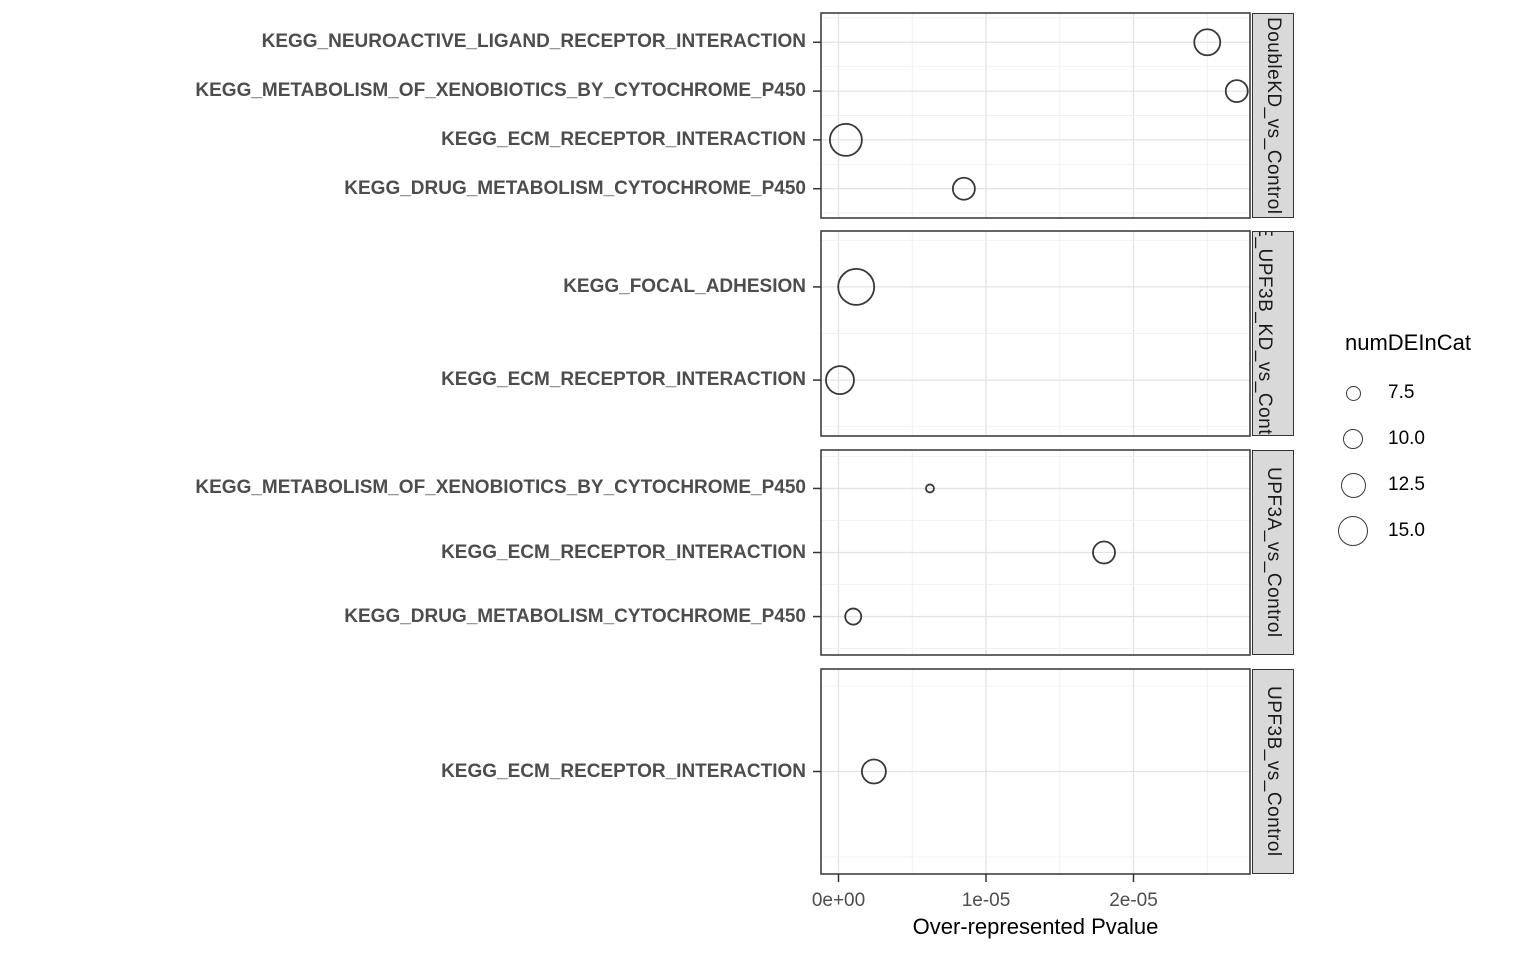 The image size is (1536, 960). What do you see at coordinates (1406, 438) in the screenshot?
I see `legend-item-label: 10.0` at bounding box center [1406, 438].